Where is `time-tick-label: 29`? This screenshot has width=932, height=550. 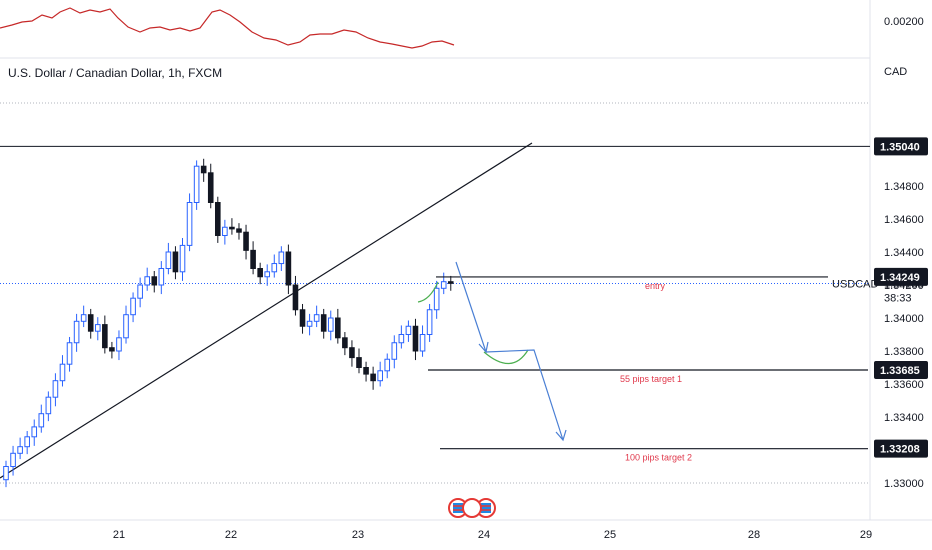
time-tick-label: 29 is located at coordinates (866, 535).